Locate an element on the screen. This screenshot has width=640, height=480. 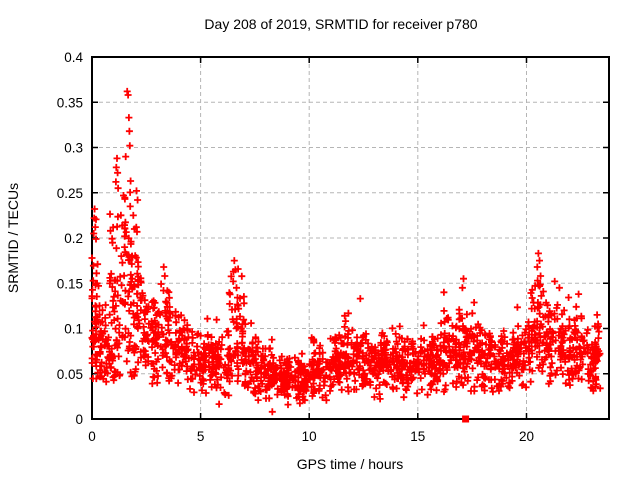
y-tick-label: 0.4 is located at coordinates (73, 57).